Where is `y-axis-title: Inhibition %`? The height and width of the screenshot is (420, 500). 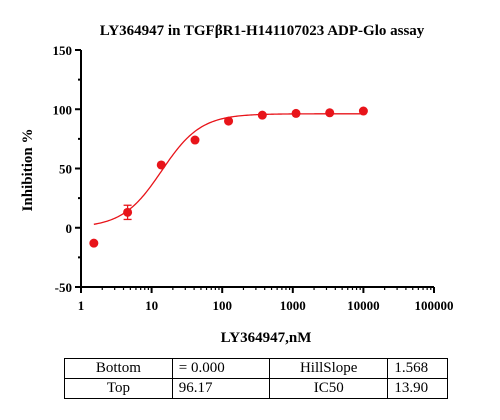
y-axis-title: Inhibition % is located at coordinates (28, 170).